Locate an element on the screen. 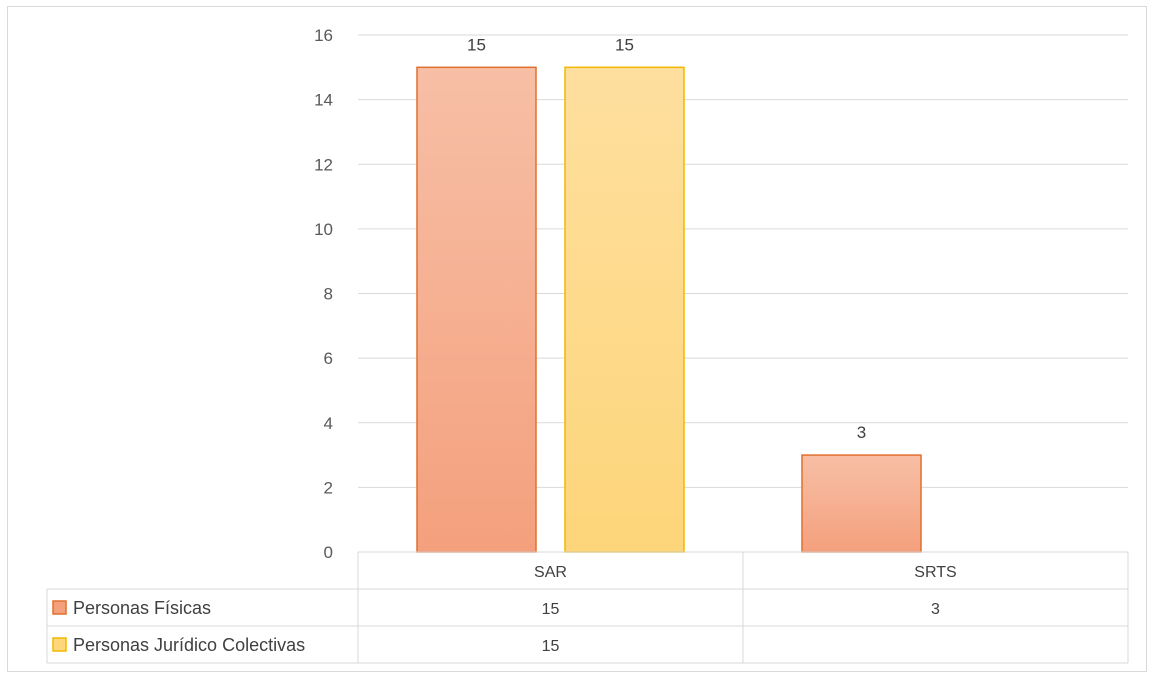  y-tick-label: 12 is located at coordinates (323, 164).